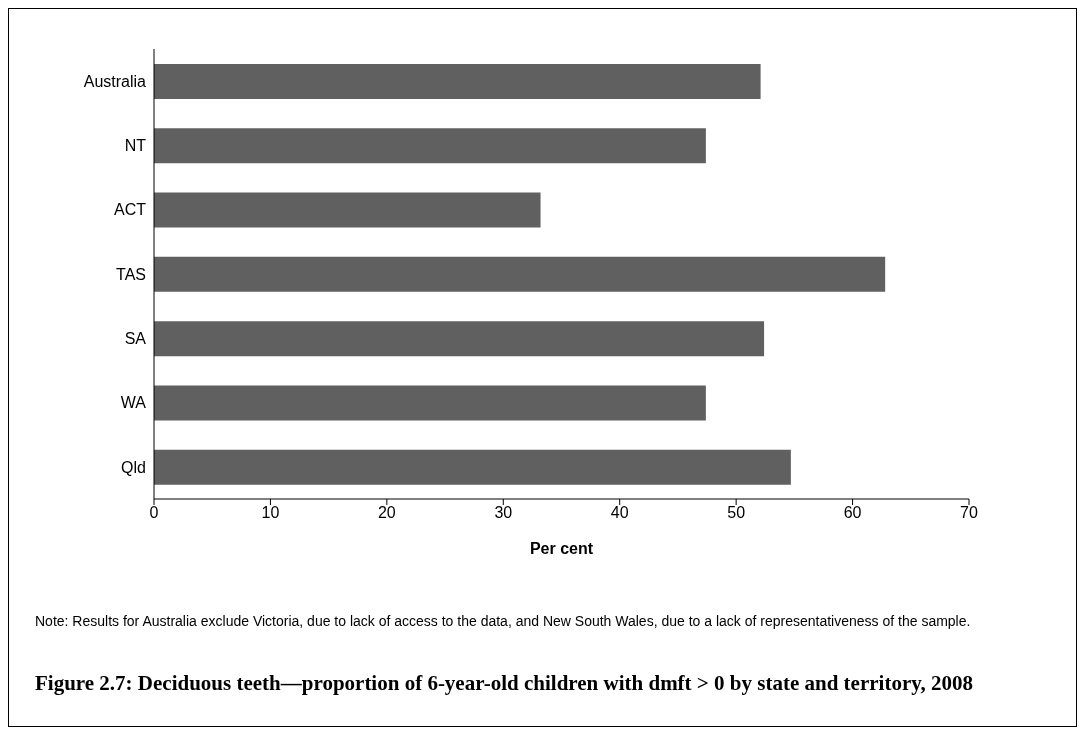 Image resolution: width=1085 pixels, height=735 pixels. I want to click on y-tick-label: TAS, so click(131, 274).